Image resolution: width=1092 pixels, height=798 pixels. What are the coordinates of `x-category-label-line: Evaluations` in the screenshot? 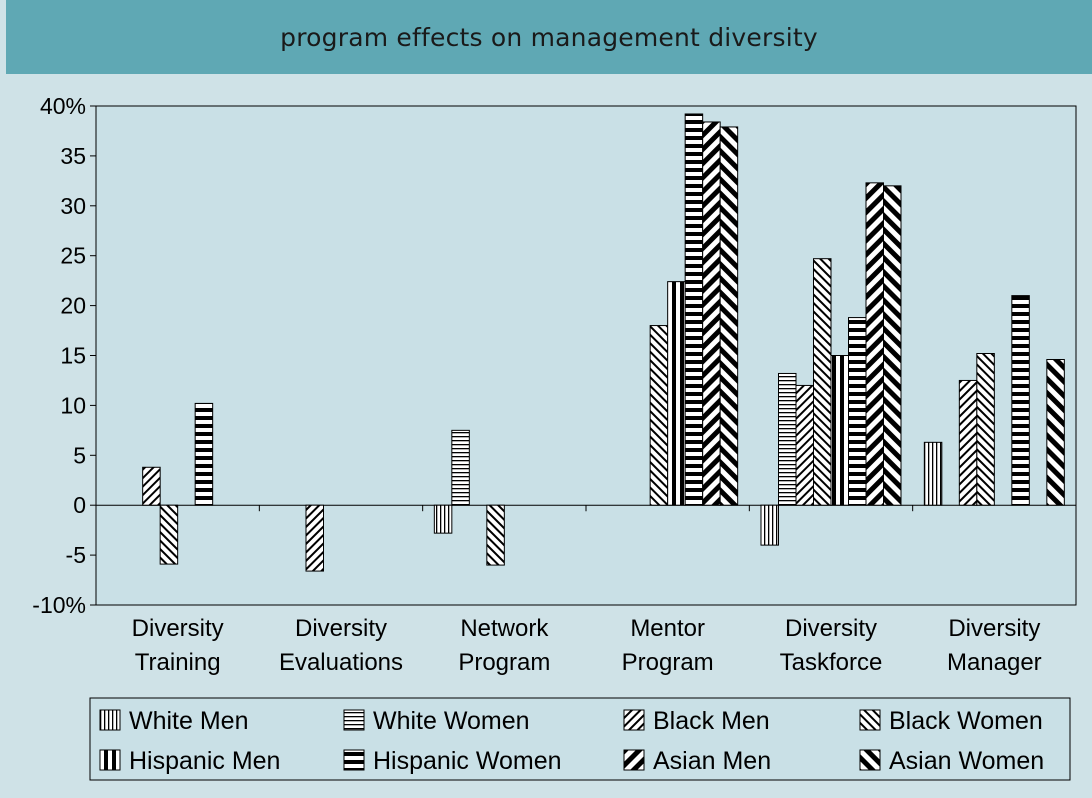 It's located at (341, 662).